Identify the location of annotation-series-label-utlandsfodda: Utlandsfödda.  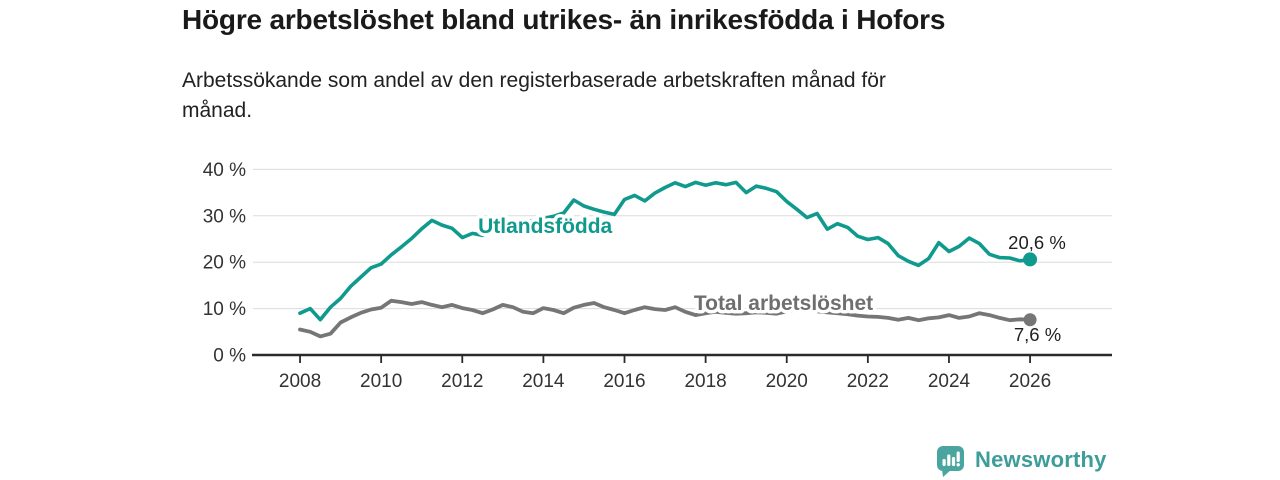
(545, 226).